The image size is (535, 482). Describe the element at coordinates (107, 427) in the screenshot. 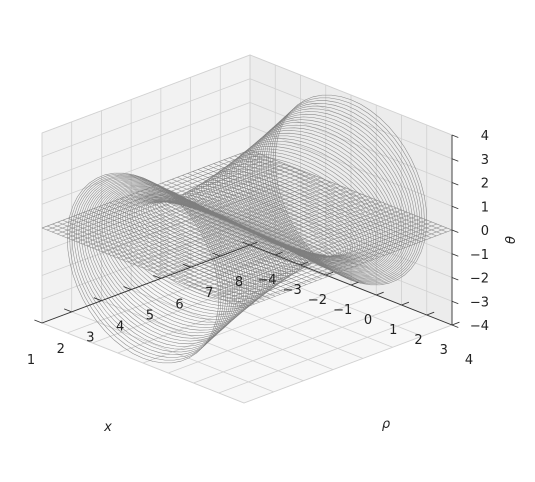

I see `x-axis-label: x` at that location.